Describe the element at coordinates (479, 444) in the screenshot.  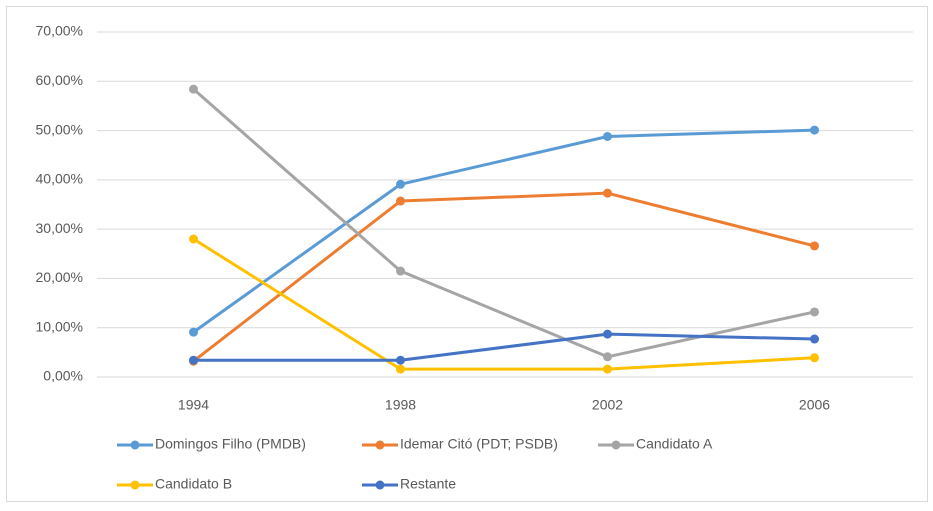
I see `legend-label: Idemar Citó (PDT; PSDB)` at that location.